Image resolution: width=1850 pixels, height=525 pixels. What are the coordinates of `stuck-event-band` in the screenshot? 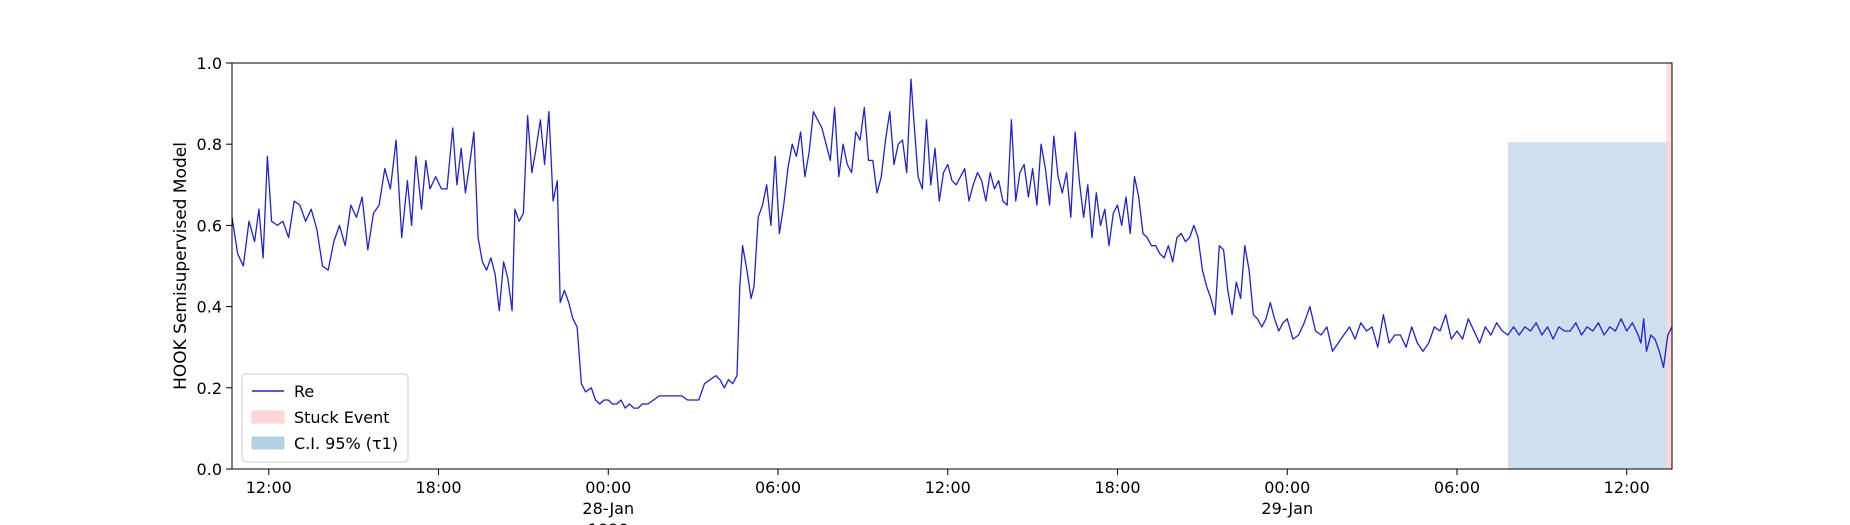 It's located at (1669, 266).